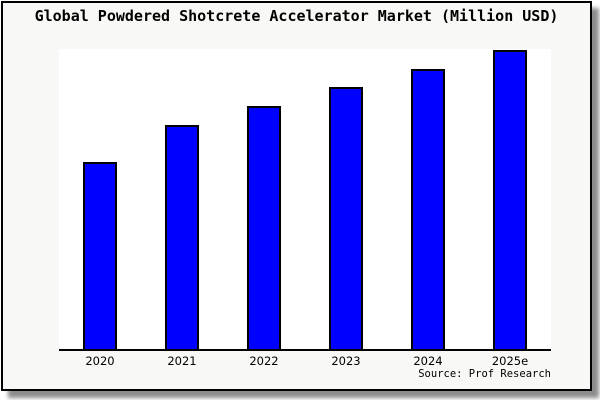  What do you see at coordinates (264, 361) in the screenshot?
I see `x-tick-2022: 2022` at bounding box center [264, 361].